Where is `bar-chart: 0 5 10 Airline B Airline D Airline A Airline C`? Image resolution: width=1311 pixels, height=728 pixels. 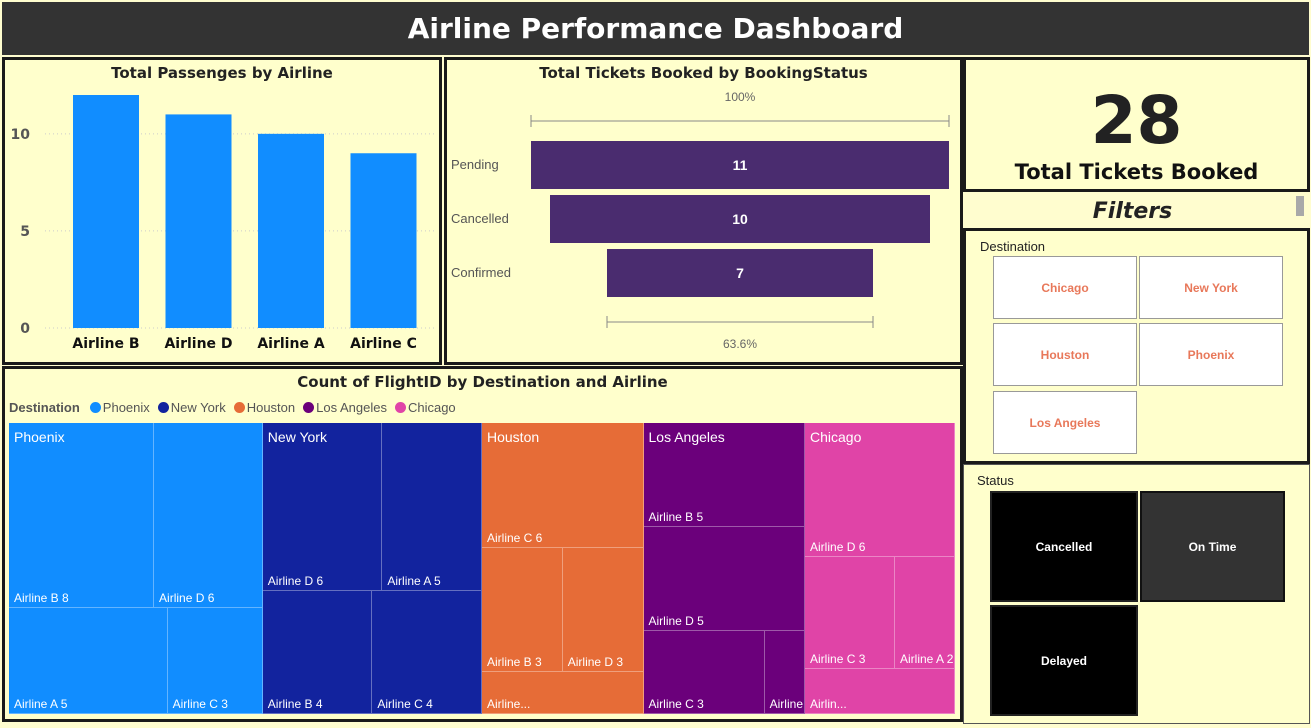 bar-chart: 0 5 10 Airline B Airline D Airline A Airline C is located at coordinates (223, 211).